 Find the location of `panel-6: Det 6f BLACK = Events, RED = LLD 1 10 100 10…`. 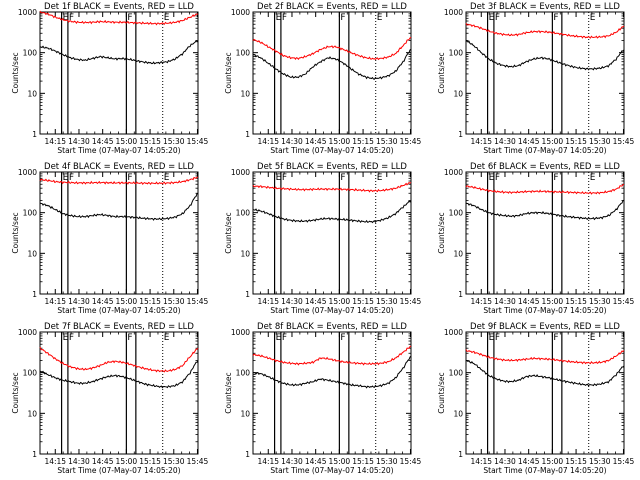

panel-6: Det 6f BLACK = Events, RED = LLD 1 10 100 10… is located at coordinates (536, 238).